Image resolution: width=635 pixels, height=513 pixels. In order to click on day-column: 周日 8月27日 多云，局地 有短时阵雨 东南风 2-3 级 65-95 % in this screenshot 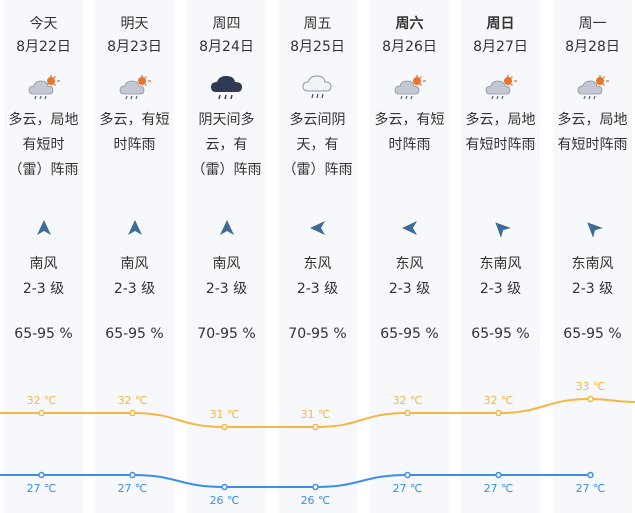, I will do `click(500, 256)`.